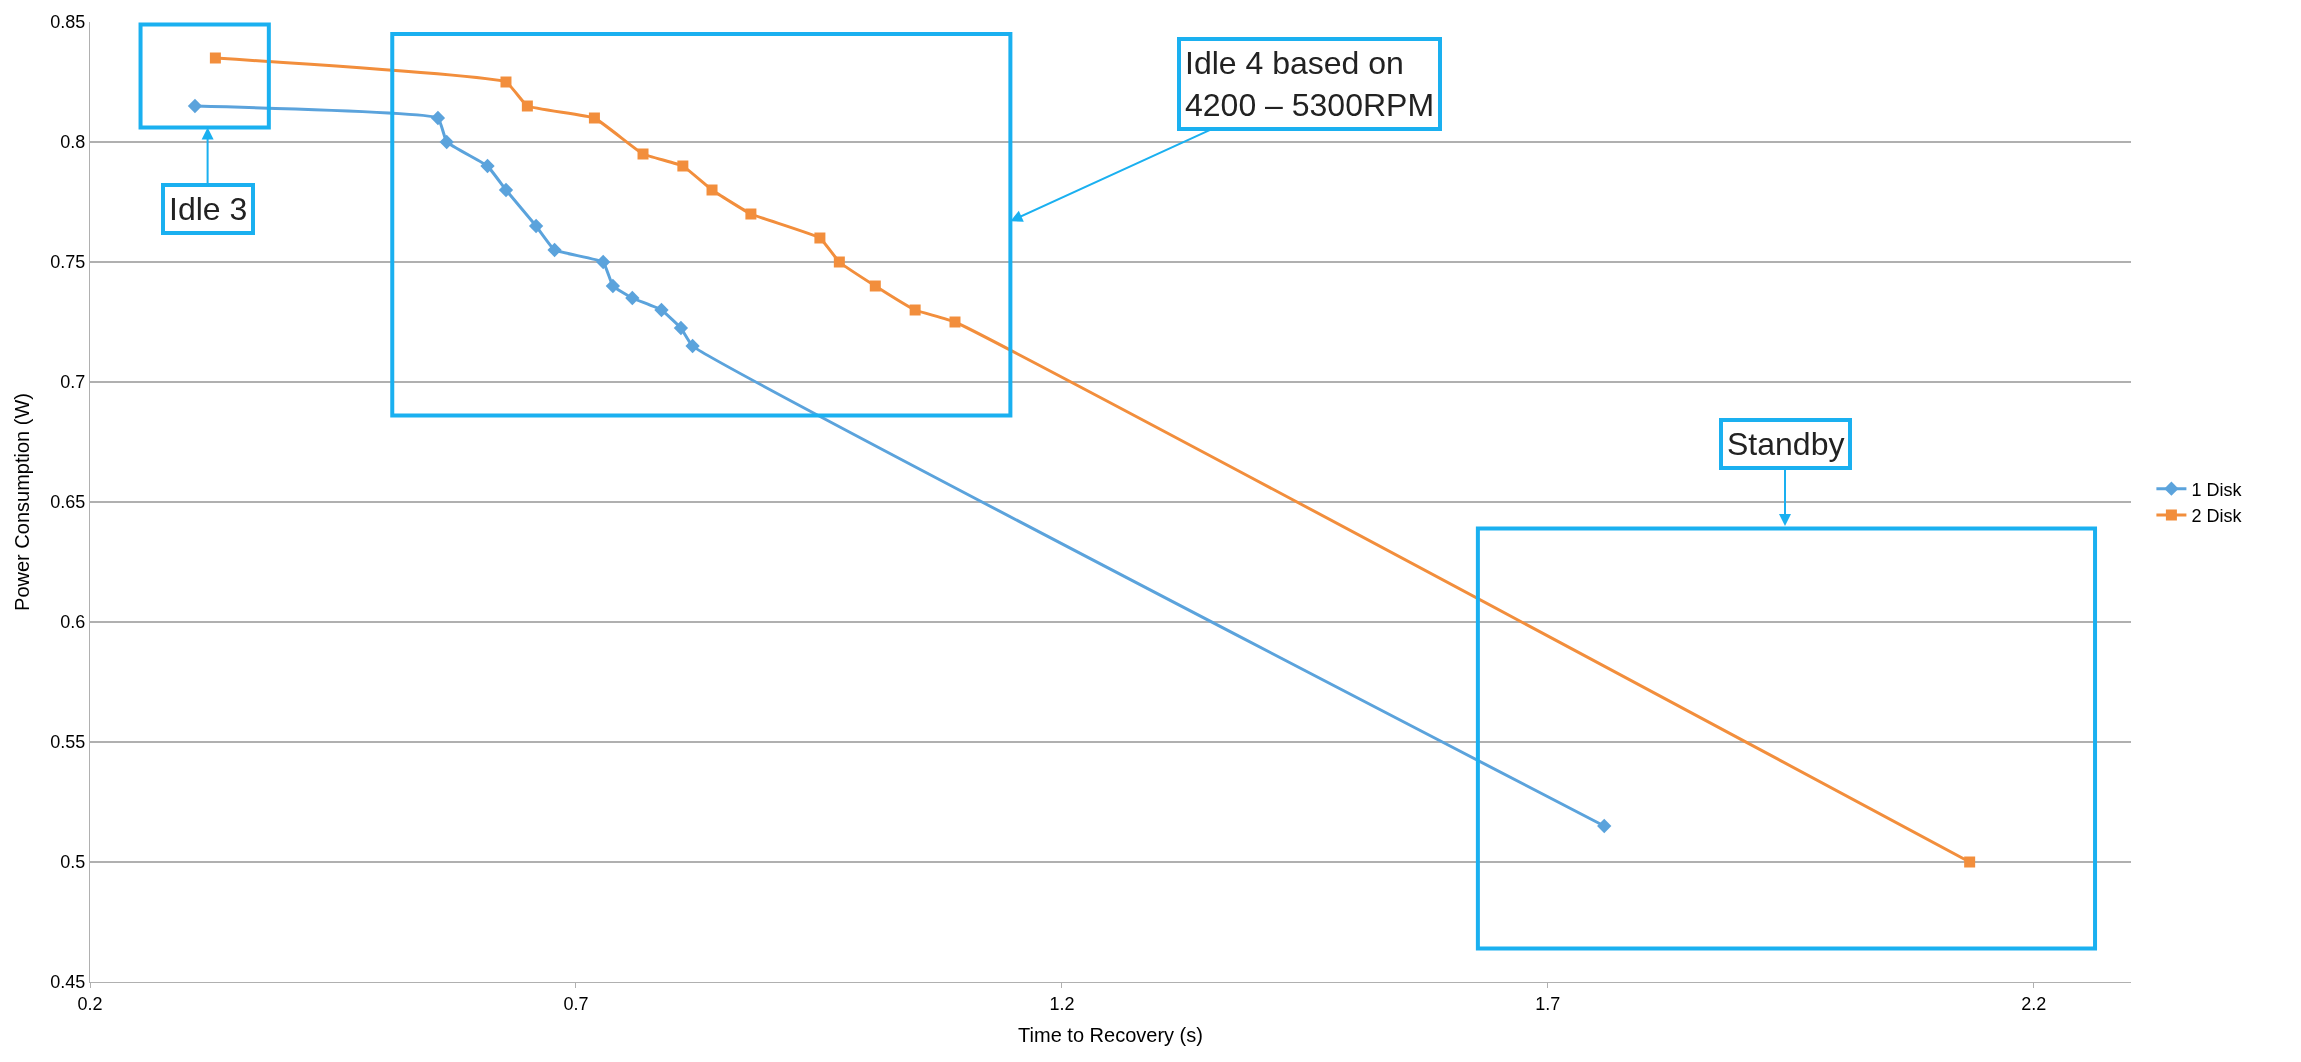 The image size is (2301, 1062). Describe the element at coordinates (2034, 1003) in the screenshot. I see `x-tick-label: 2.2` at that location.